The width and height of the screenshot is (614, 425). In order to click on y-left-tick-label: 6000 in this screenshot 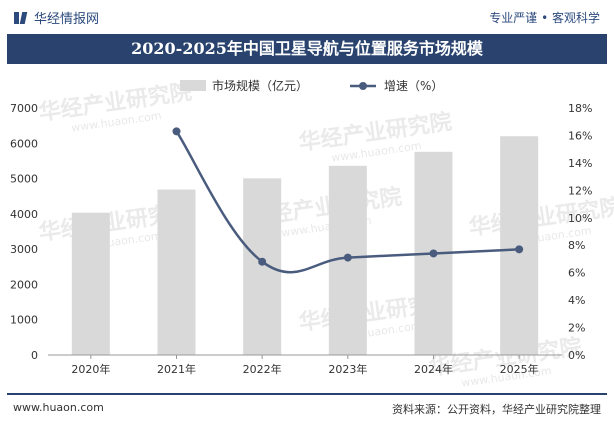, I will do `click(24, 143)`.